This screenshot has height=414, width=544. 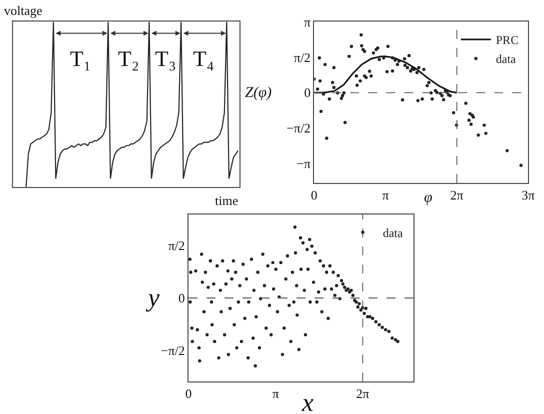 I want to click on annotation: T₂, so click(x=129, y=58).